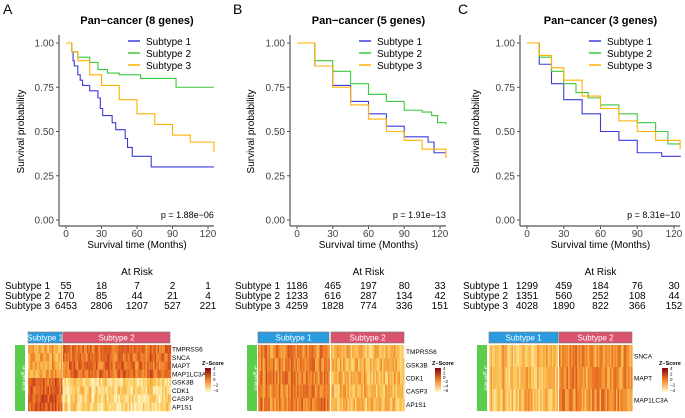 The height and width of the screenshot is (418, 685). What do you see at coordinates (252, 378) in the screenshot?
I see `gene-set-bar` at bounding box center [252, 378].